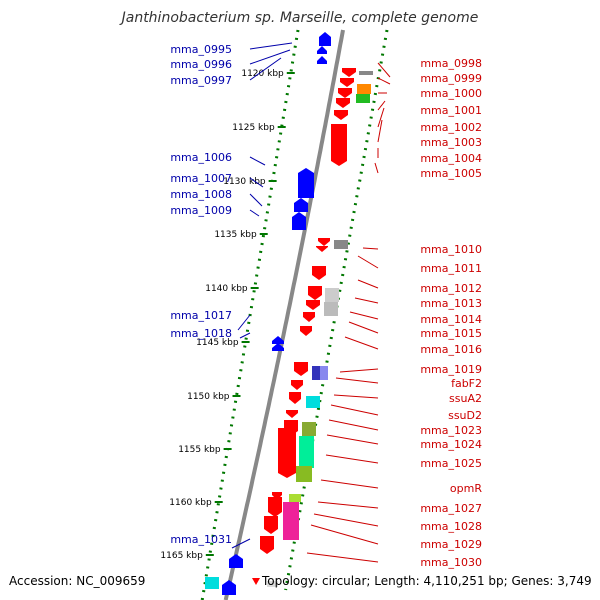 Image resolution: width=600 pixels, height=600 pixels. What do you see at coordinates (451, 63) in the screenshot?
I see `gene-label: mma_0998` at bounding box center [451, 63].